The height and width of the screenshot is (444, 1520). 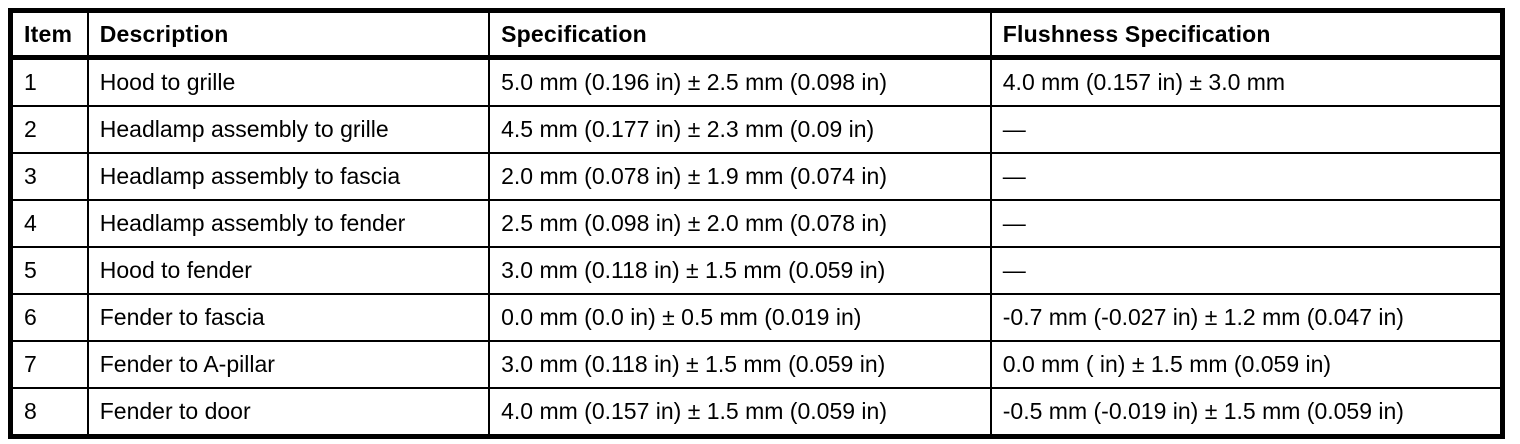 I want to click on cell-flushness: 0.0 mm ( in) ± 1.5 mm (0.059 in), so click(x=1246, y=364).